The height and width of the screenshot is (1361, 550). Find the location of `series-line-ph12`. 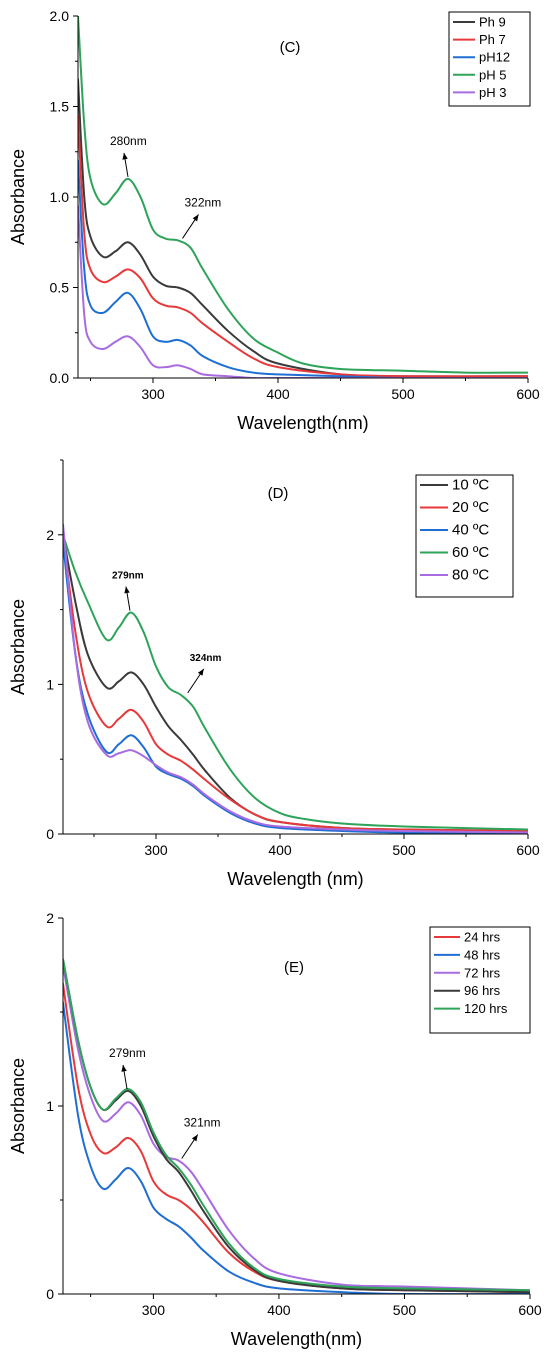

series-line-ph12 is located at coordinates (303, 268).